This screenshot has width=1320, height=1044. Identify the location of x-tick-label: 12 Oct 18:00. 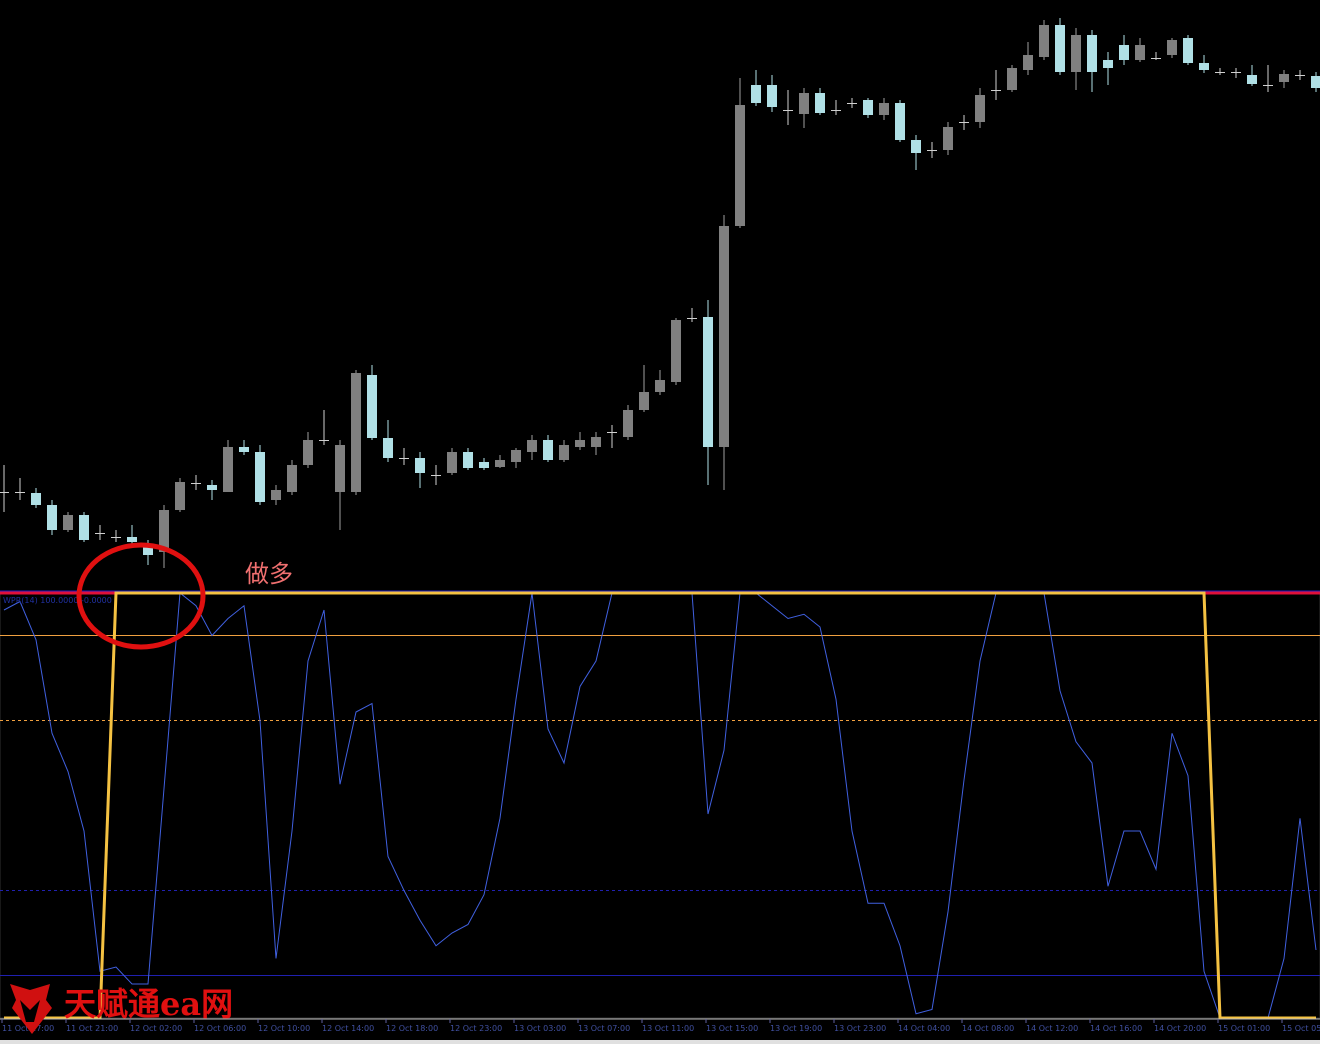
(412, 1028).